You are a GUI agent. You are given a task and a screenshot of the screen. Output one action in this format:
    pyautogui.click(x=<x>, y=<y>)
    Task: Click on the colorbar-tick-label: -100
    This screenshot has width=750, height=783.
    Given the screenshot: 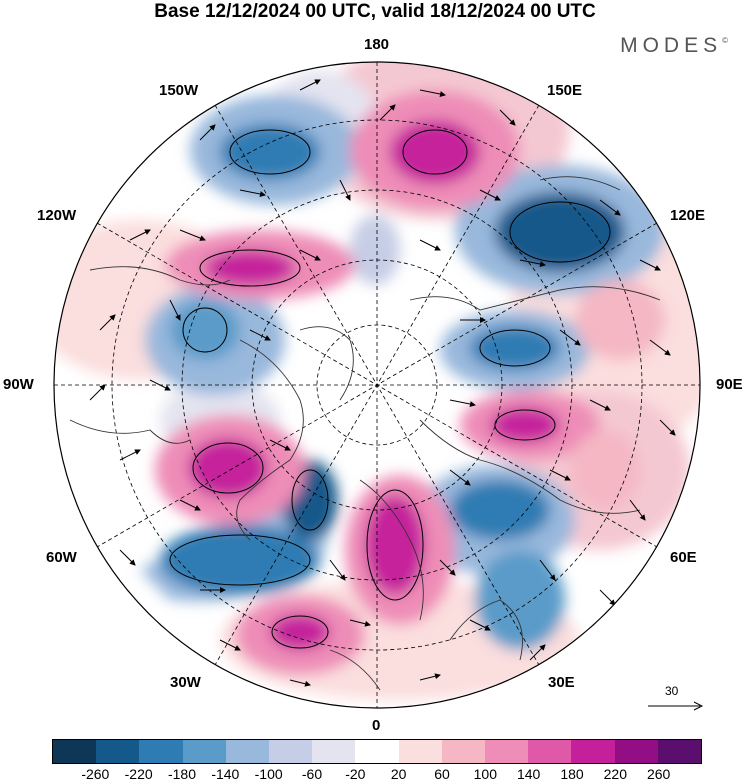 What is the action you would take?
    pyautogui.click(x=268, y=774)
    